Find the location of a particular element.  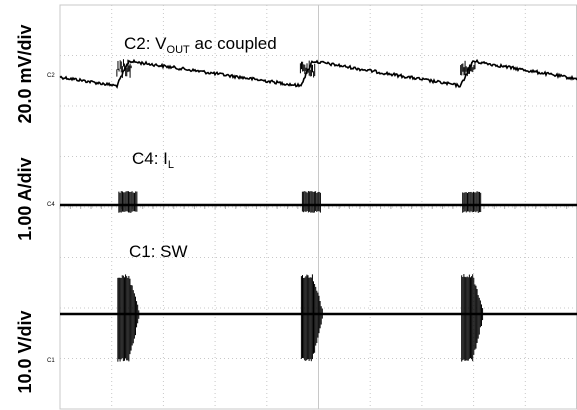

c2-trace-label: C2: VOUT ac coupled is located at coordinates (200, 45).